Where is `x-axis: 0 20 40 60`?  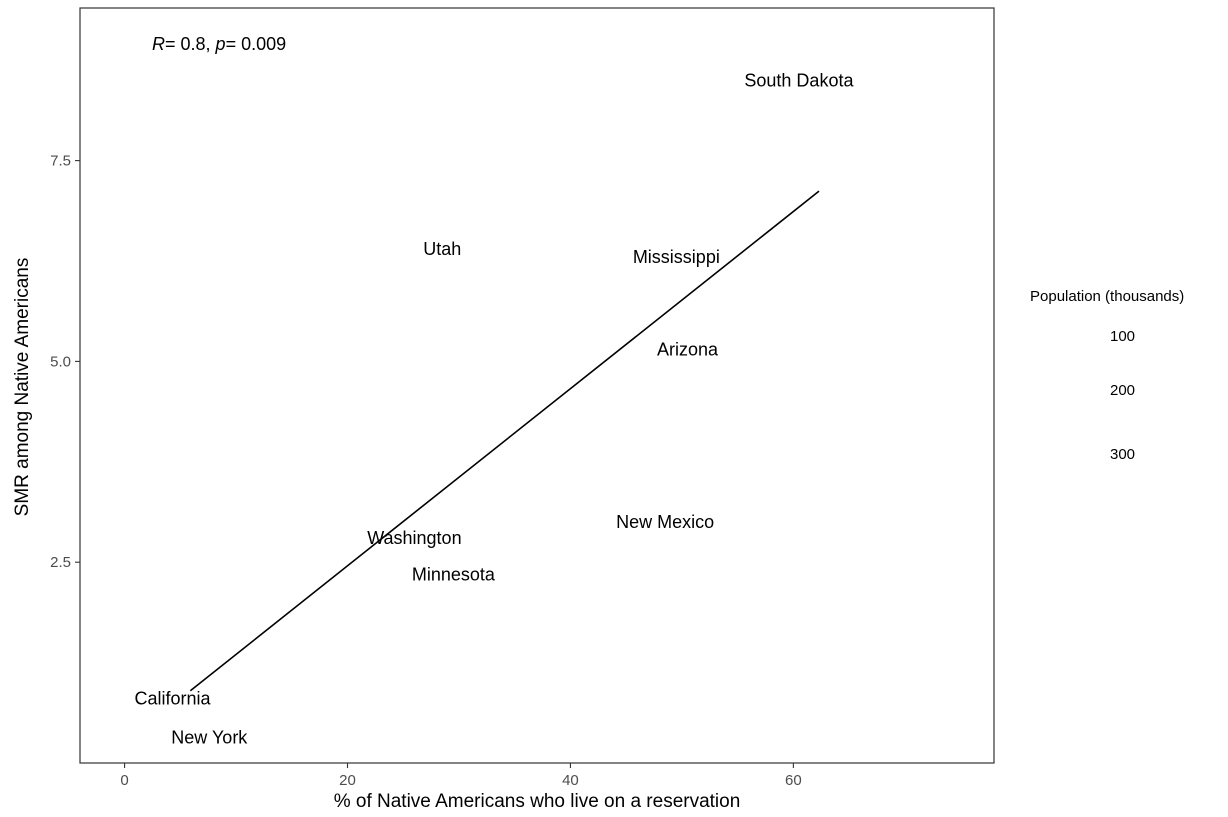 x-axis: 0 20 40 60 is located at coordinates (461, 776).